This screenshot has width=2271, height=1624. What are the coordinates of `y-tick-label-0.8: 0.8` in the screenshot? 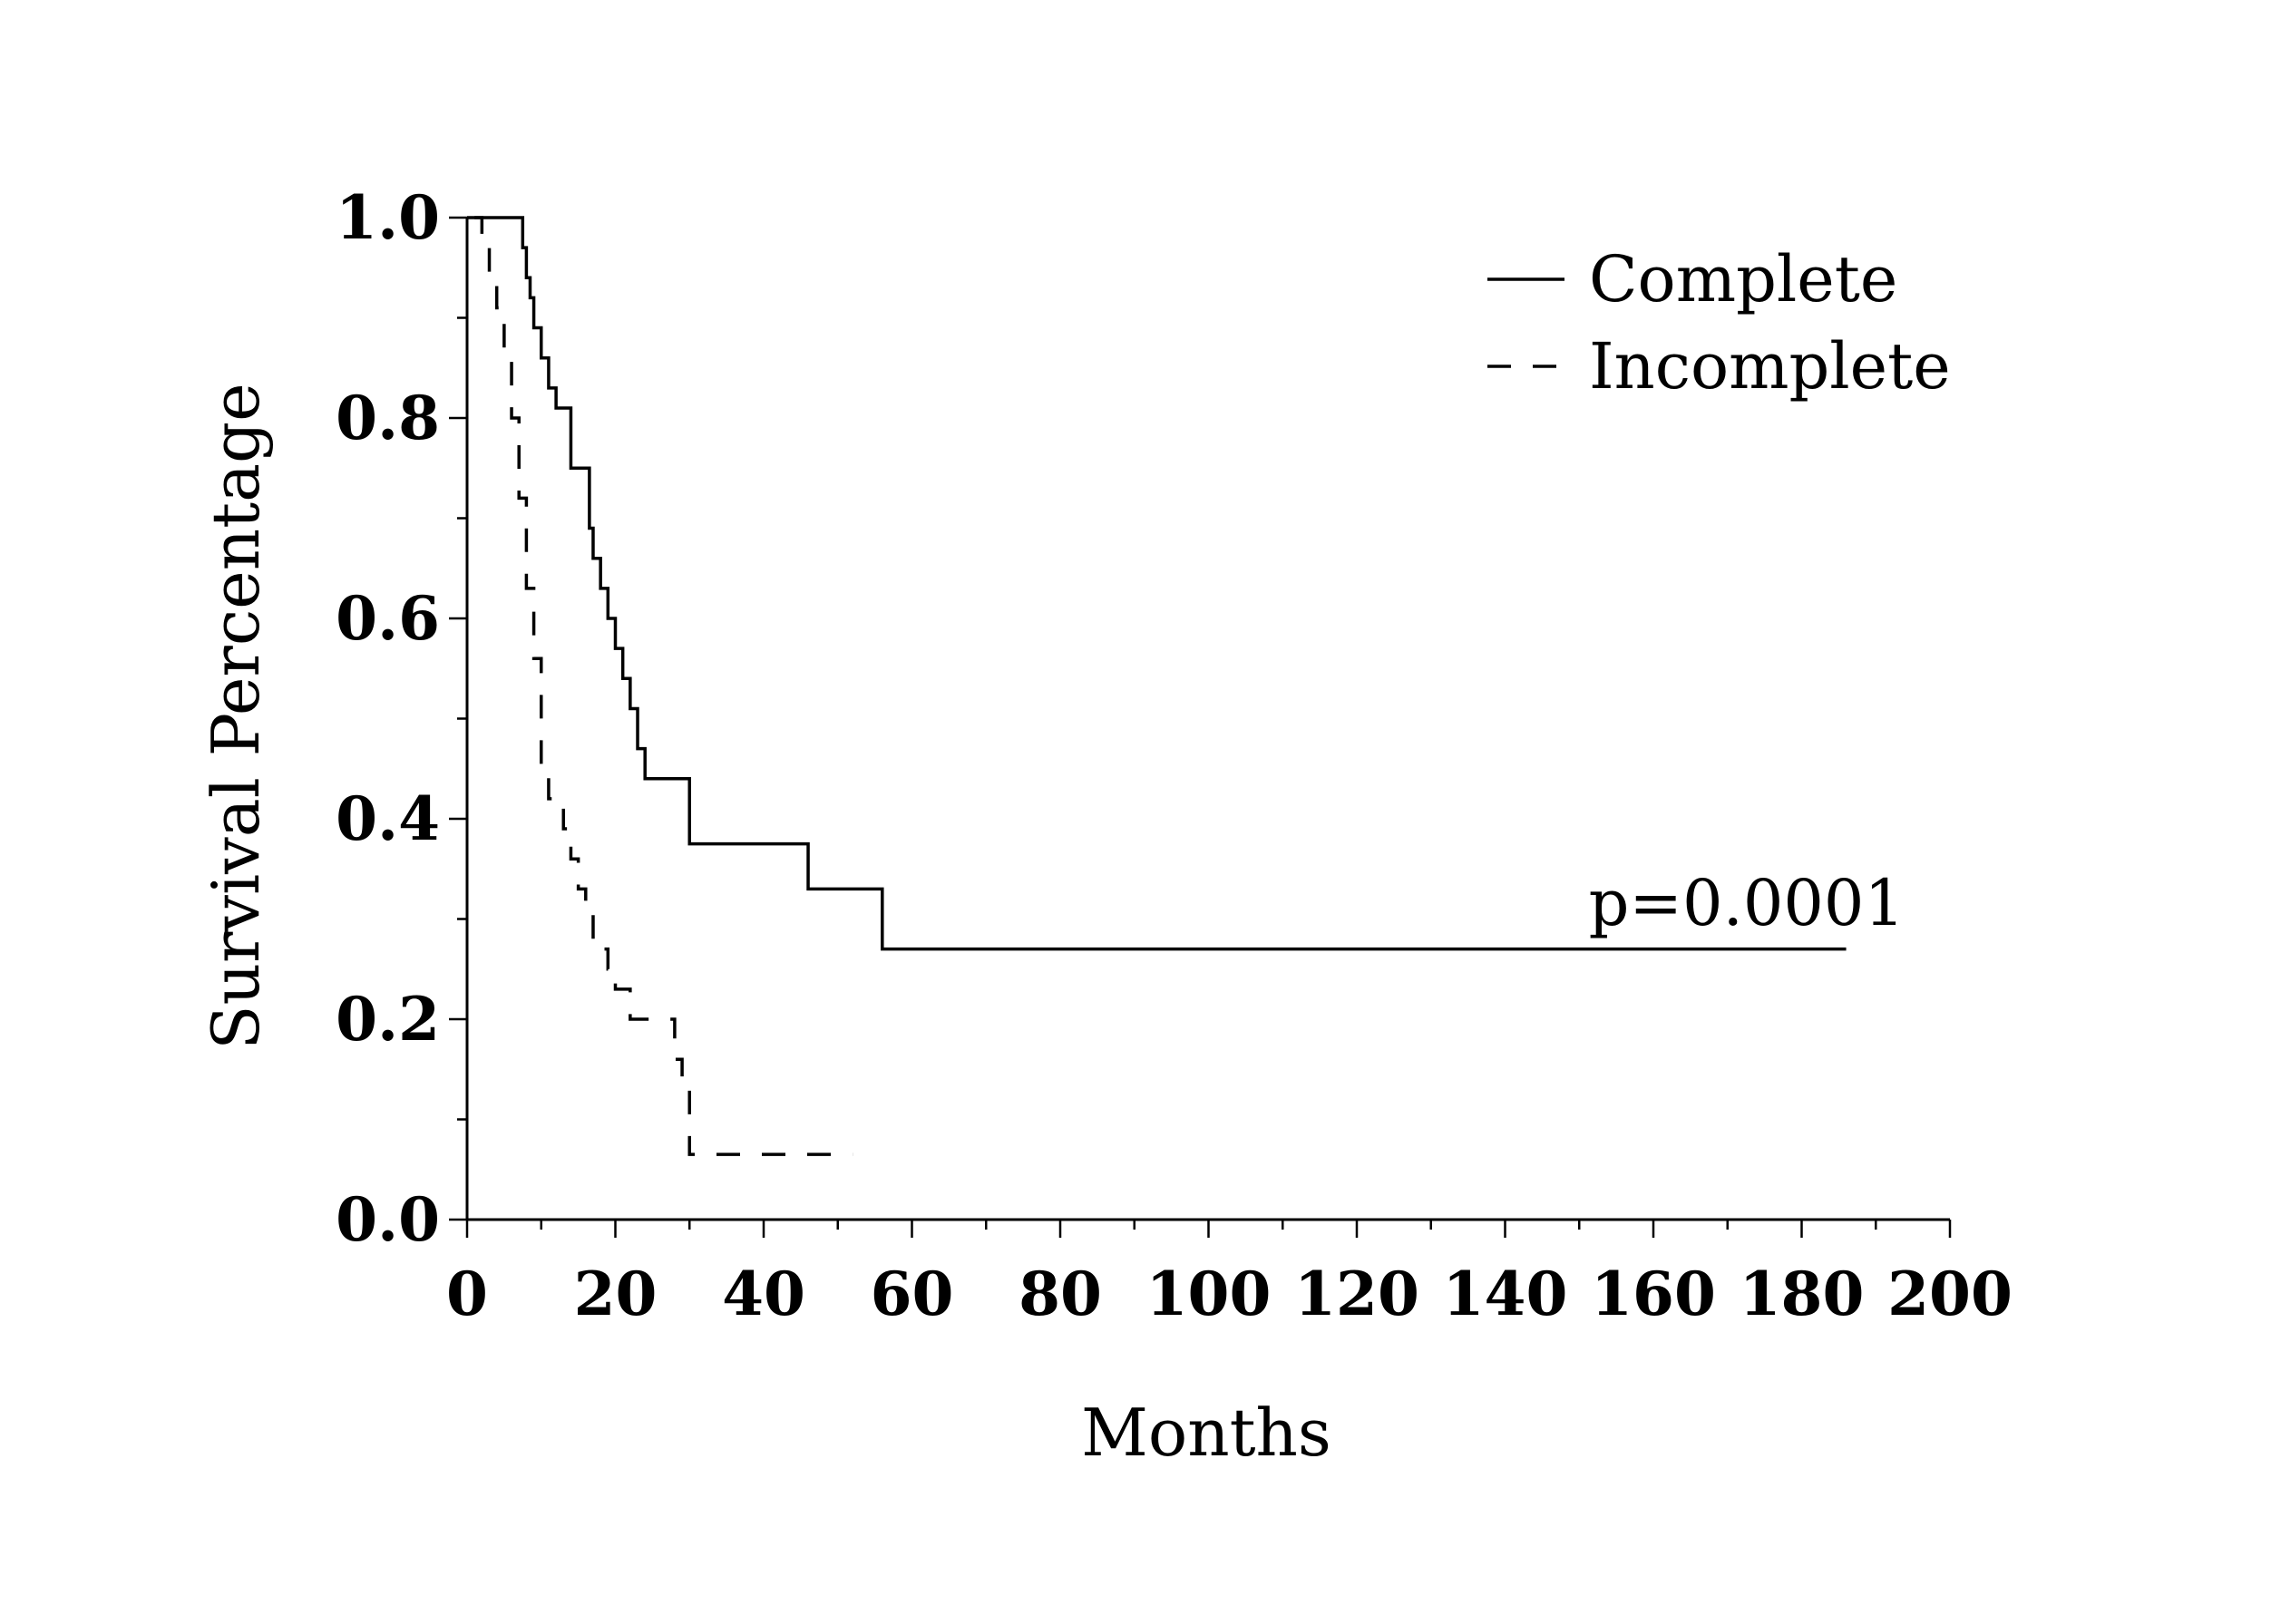 It's located at (388, 418).